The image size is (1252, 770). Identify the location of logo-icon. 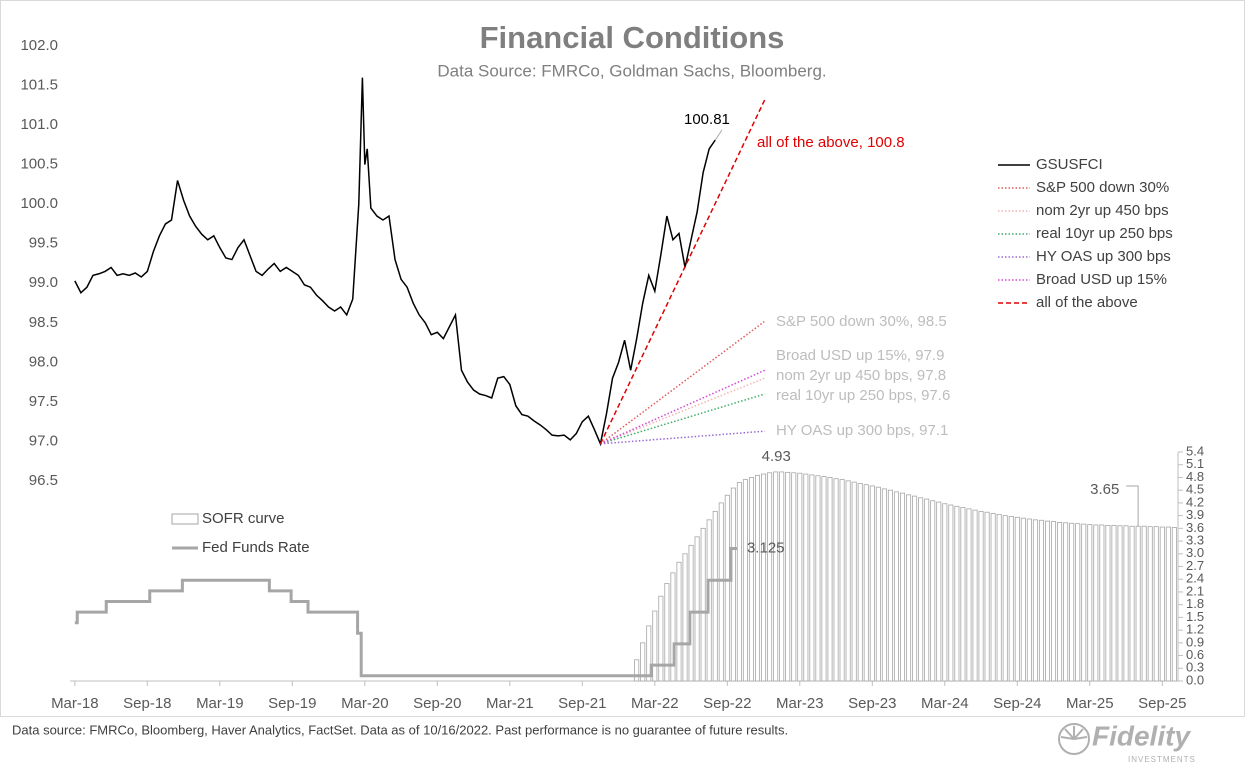
(1074, 739).